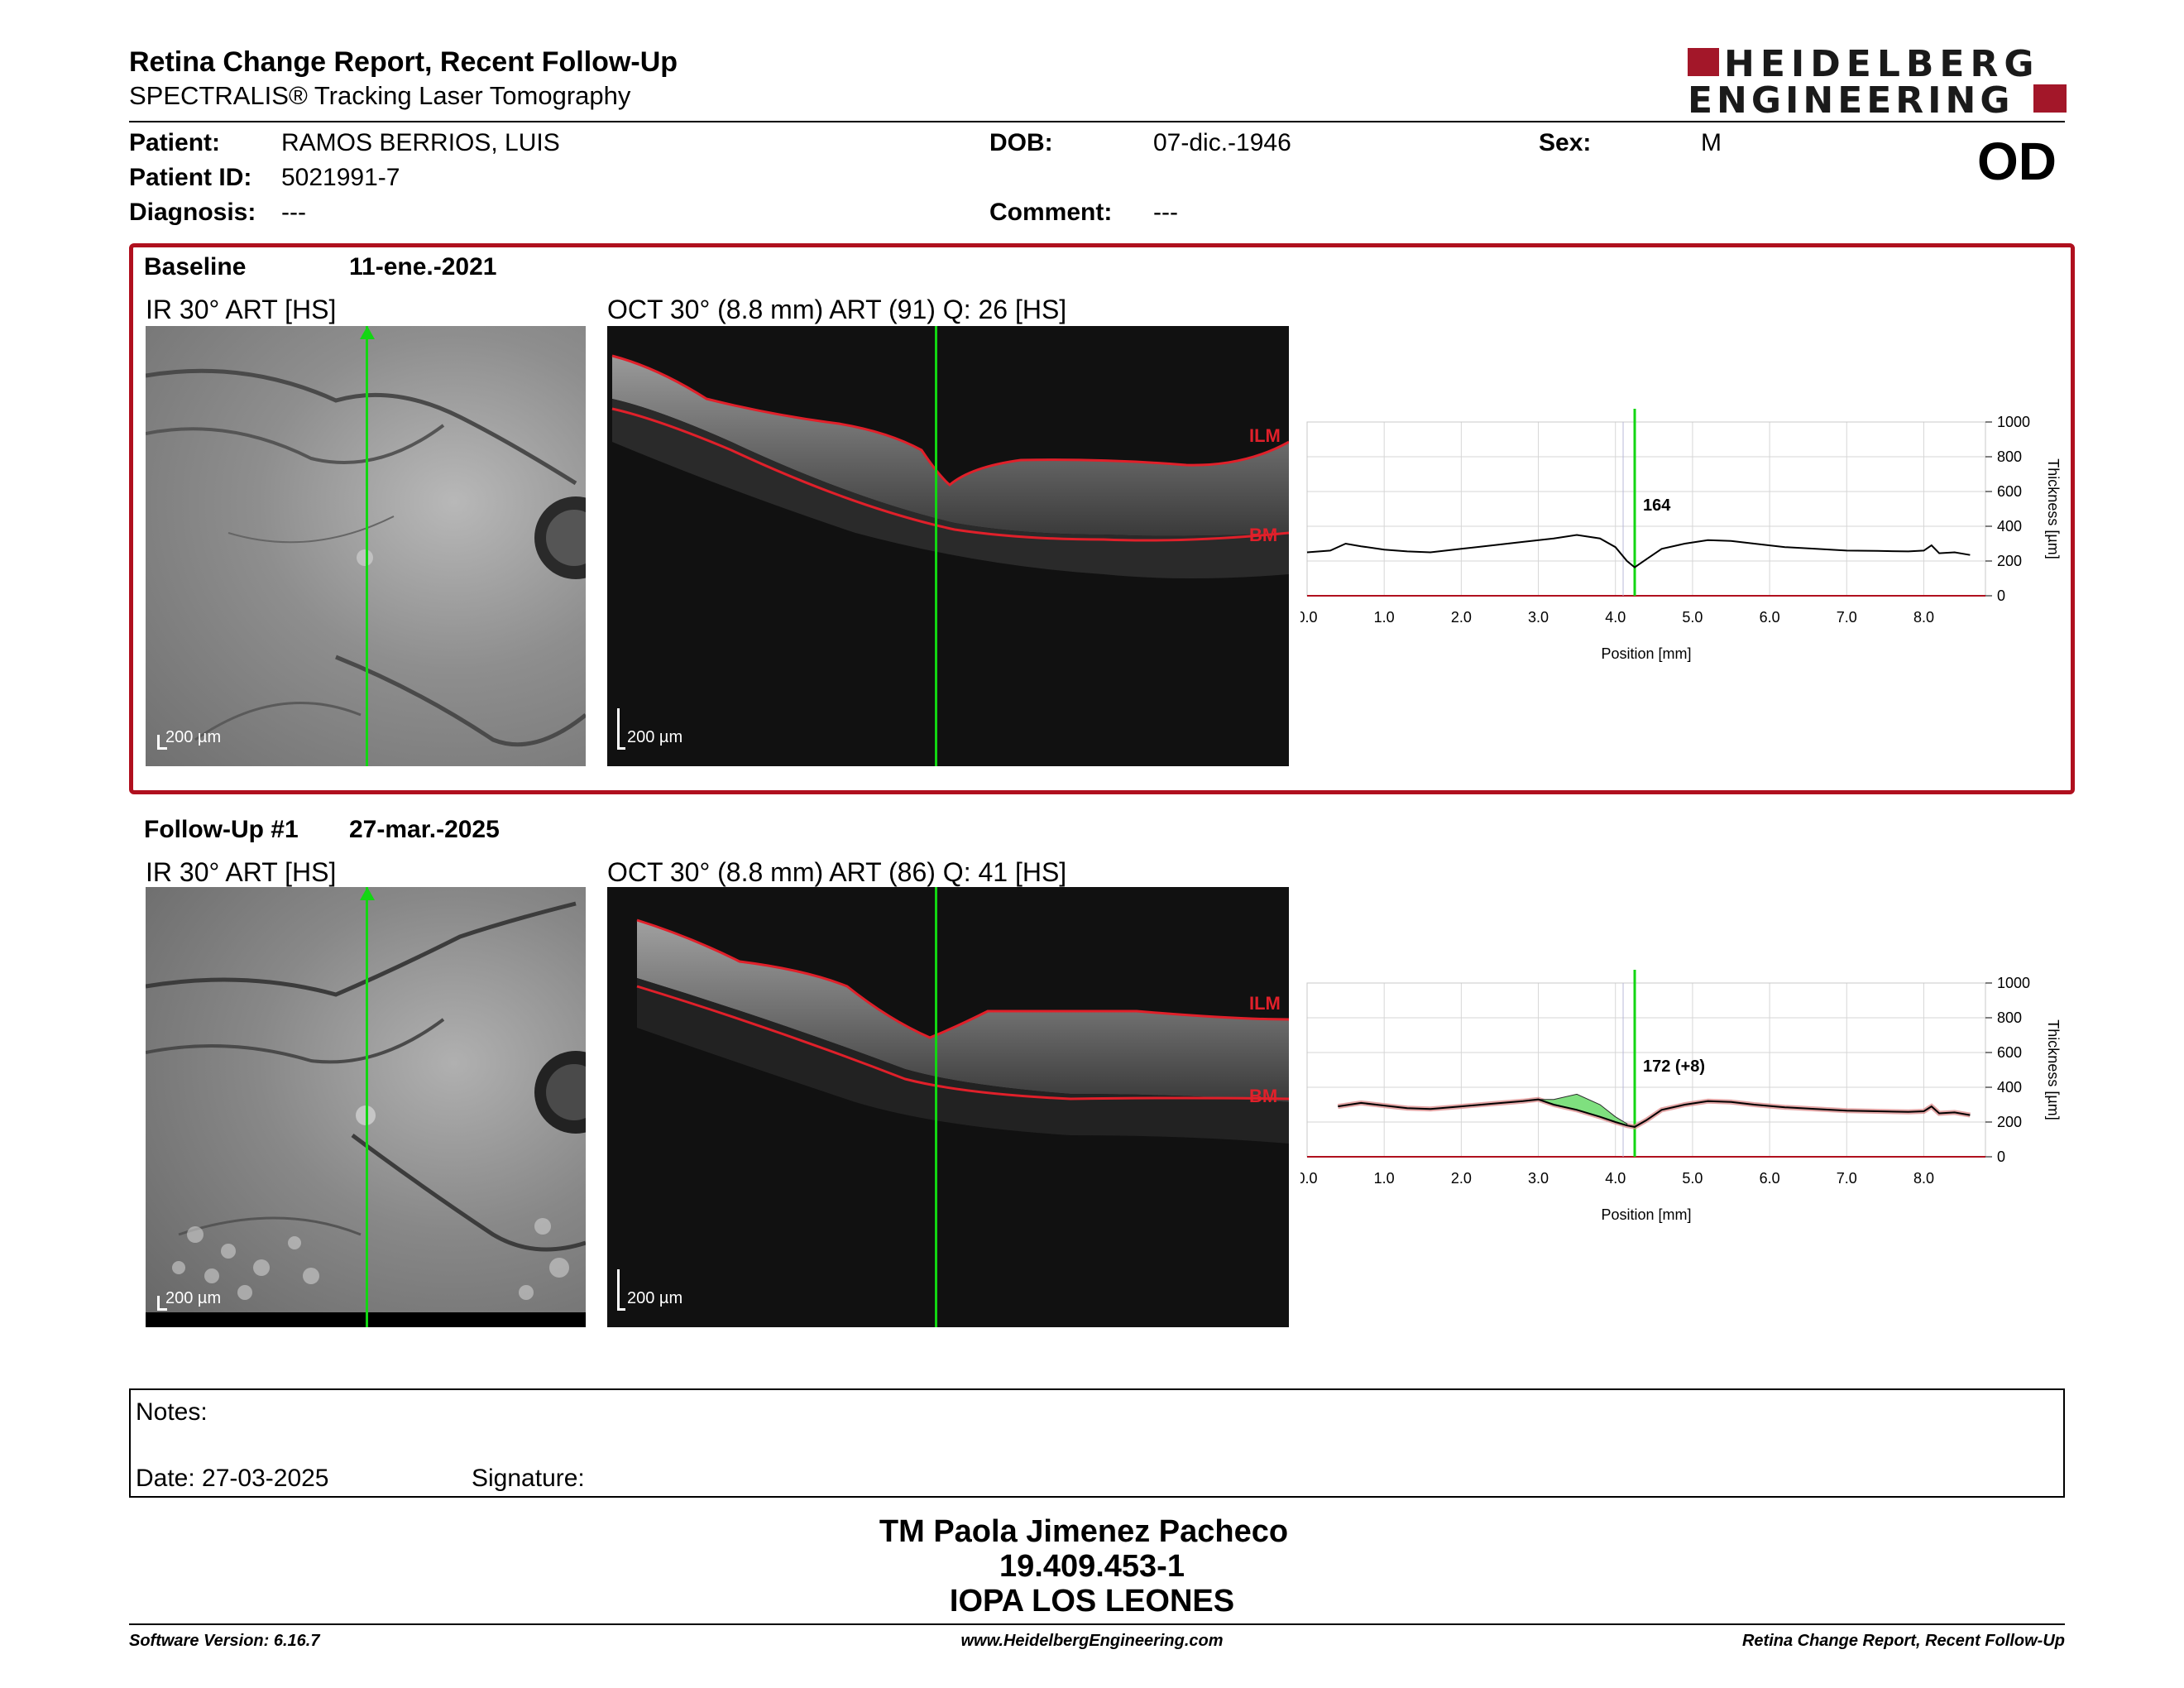 This screenshot has width=2184, height=1688. What do you see at coordinates (340, 177) in the screenshot?
I see `patient-id-value: 5021991-7` at bounding box center [340, 177].